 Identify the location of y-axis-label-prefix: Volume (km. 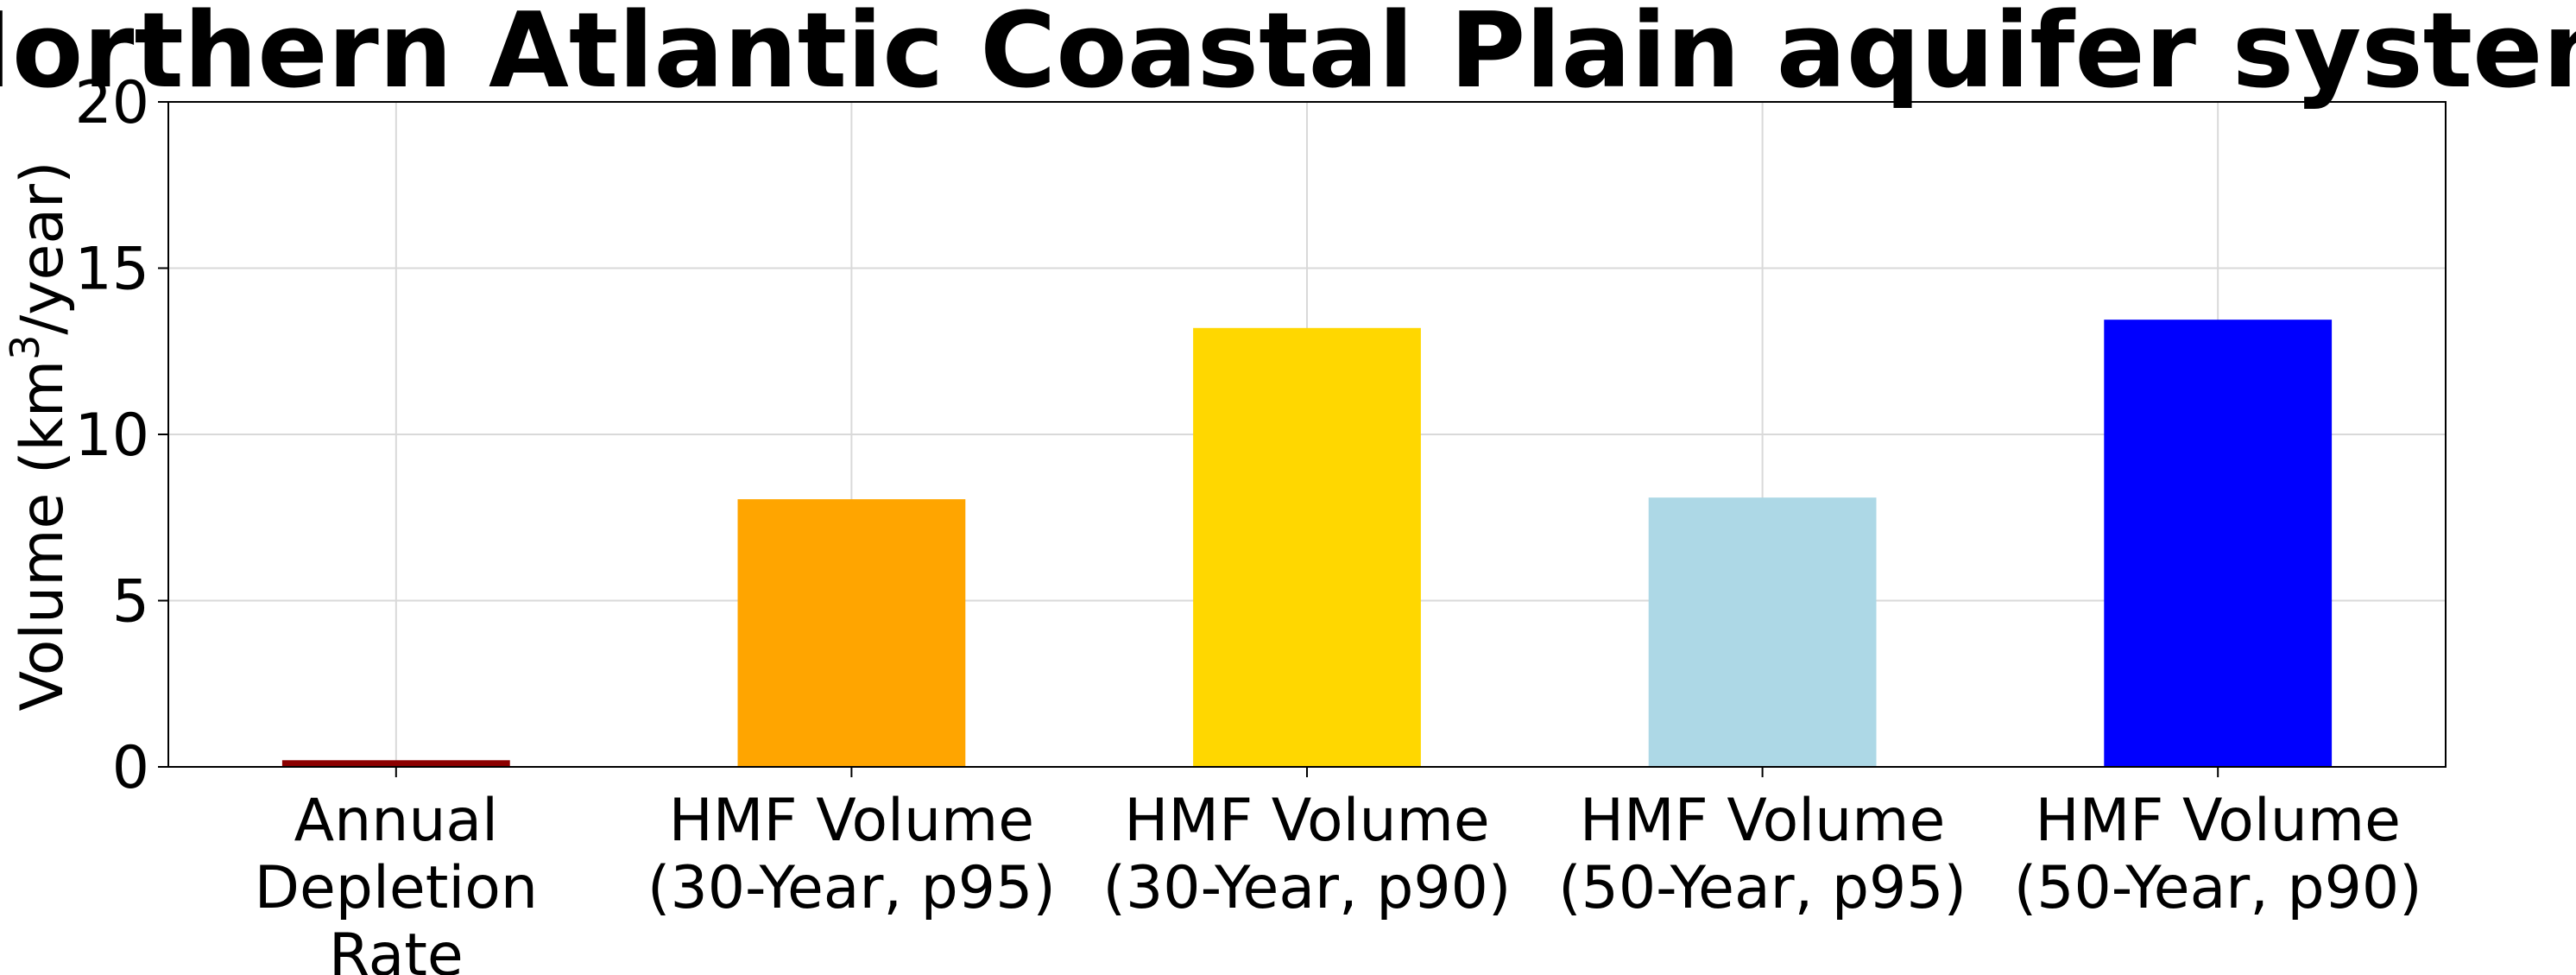
(43, 536).